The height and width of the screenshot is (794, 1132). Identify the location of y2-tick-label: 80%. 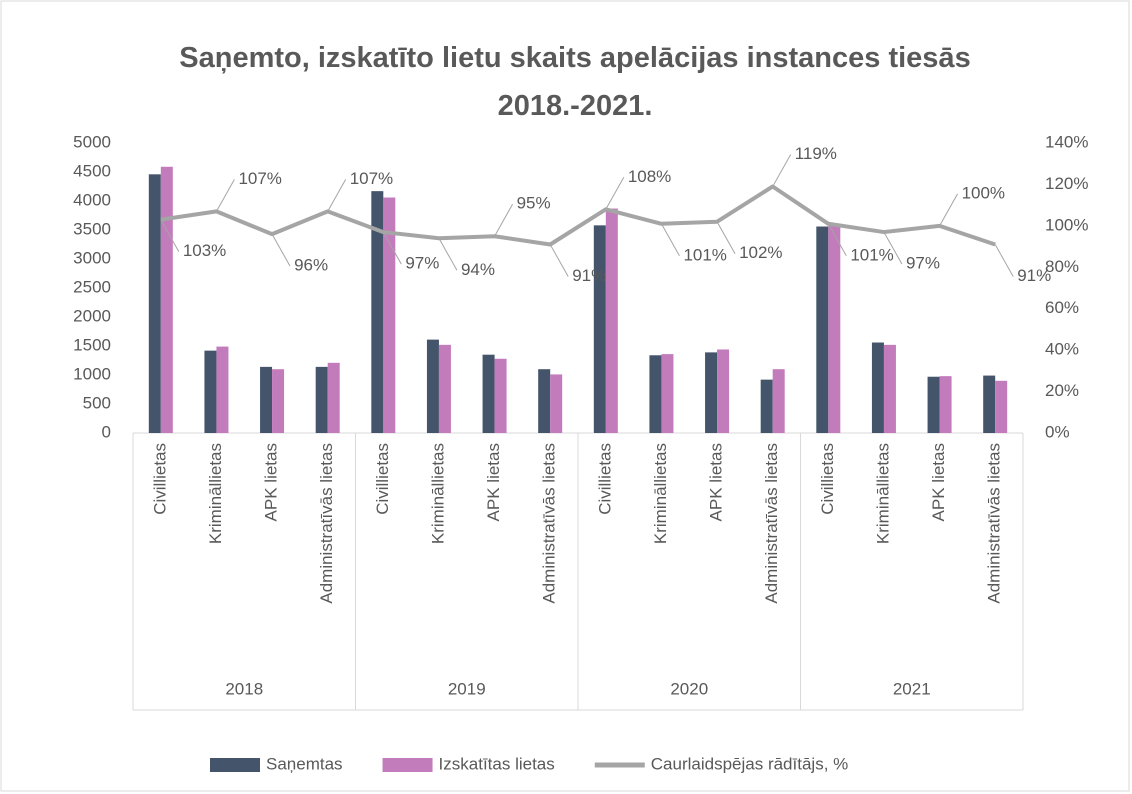
(1062, 266).